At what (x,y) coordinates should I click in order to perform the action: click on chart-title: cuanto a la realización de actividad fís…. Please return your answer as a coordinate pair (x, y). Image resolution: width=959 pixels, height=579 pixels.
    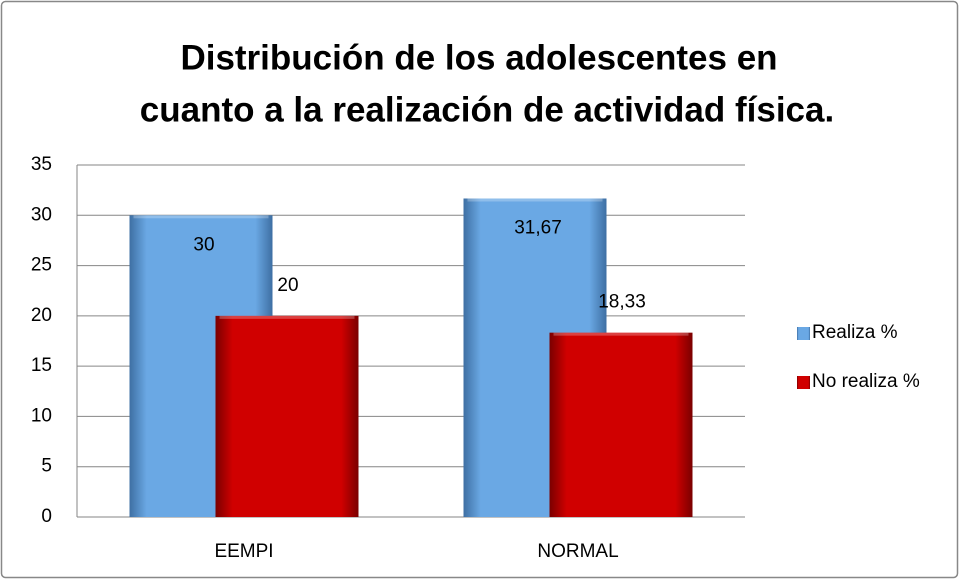
    Looking at the image, I should click on (487, 109).